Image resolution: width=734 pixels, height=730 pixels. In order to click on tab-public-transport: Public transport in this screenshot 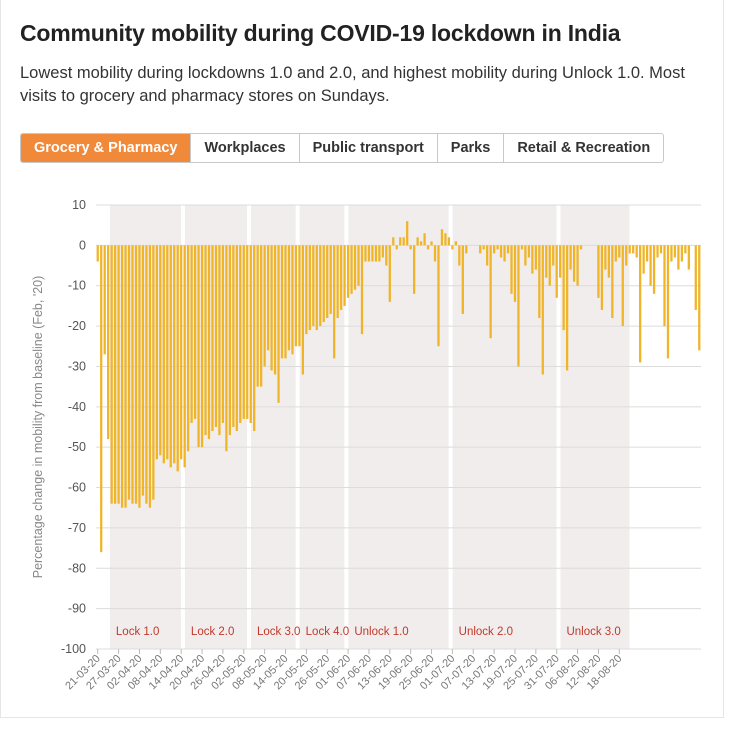, I will do `click(367, 148)`.